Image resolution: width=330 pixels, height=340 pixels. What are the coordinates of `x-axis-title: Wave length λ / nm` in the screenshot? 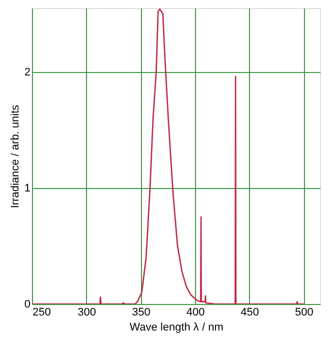 It's located at (177, 328).